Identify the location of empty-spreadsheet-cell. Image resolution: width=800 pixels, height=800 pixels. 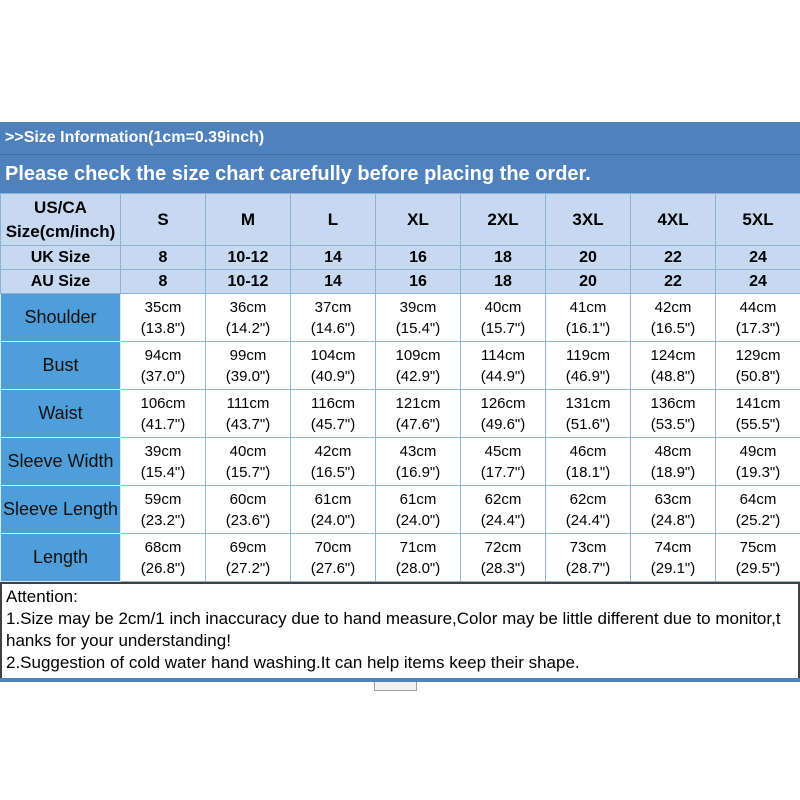
(395, 686).